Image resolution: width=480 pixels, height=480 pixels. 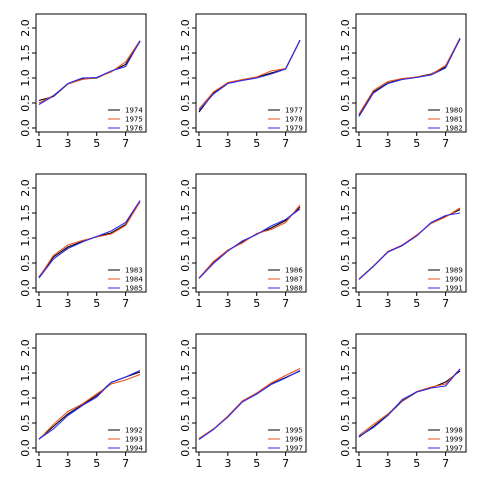 What do you see at coordinates (294, 129) in the screenshot?
I see `legend-label: 1979` at bounding box center [294, 129].